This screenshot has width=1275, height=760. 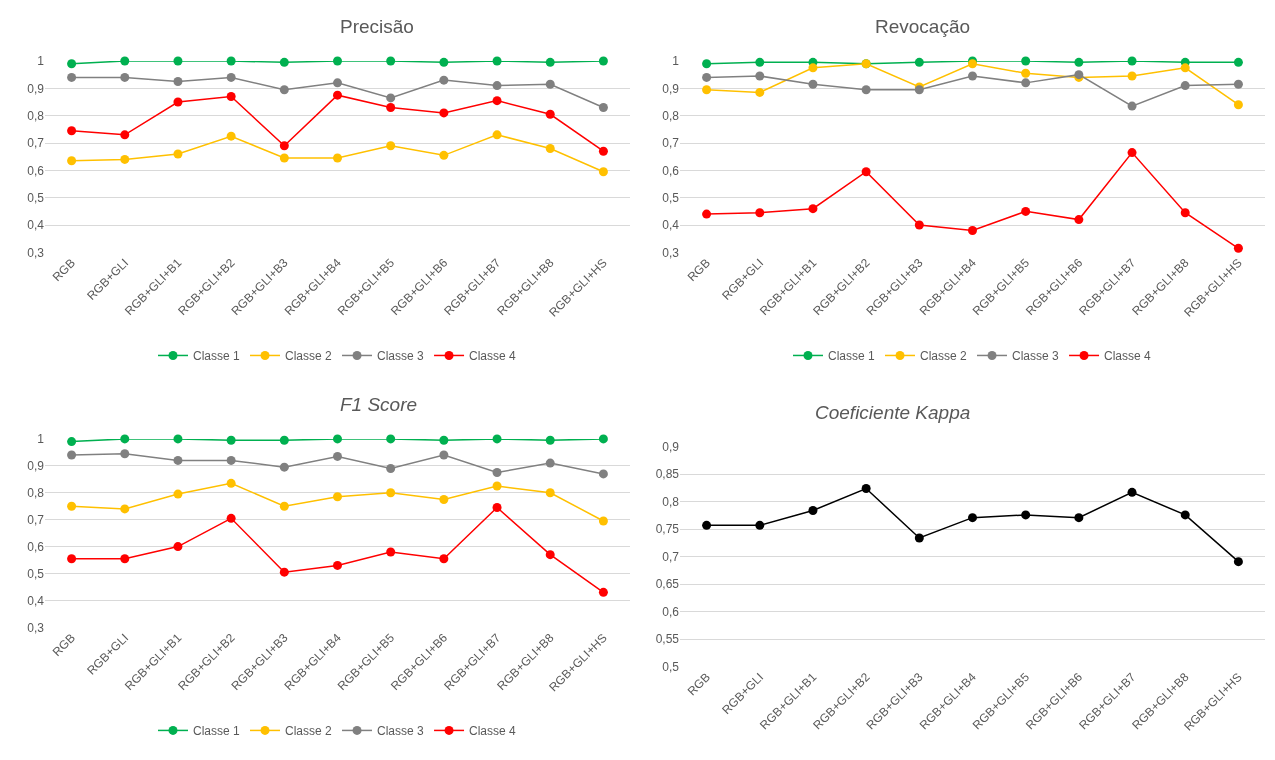 I want to click on chart-title: Revocação, so click(x=923, y=26).